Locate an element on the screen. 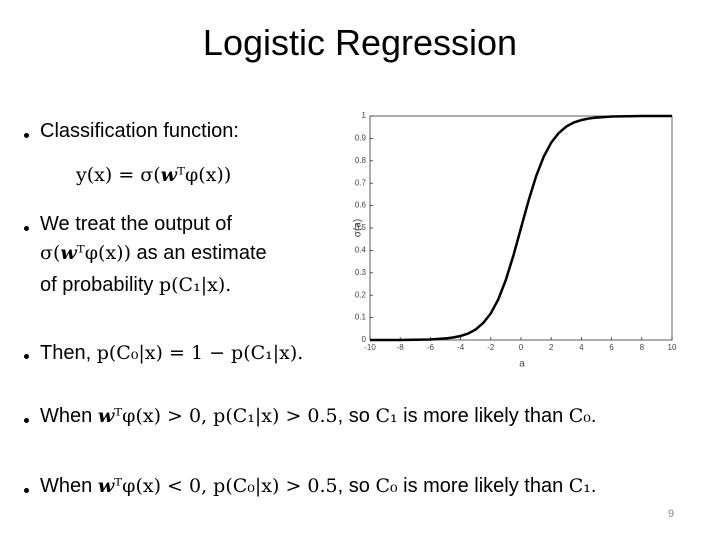 This screenshot has width=720, height=540. slide-title: Logistic Regression is located at coordinates (360, 42).